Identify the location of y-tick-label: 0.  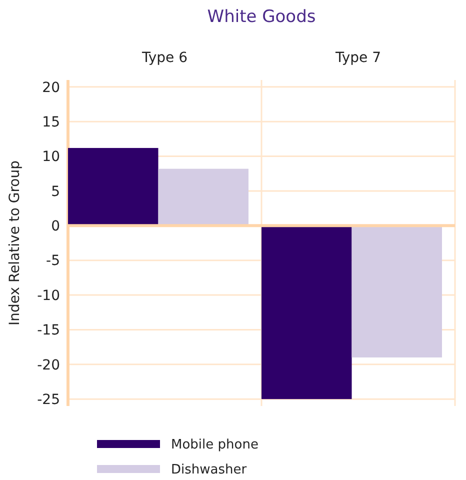
(55, 226).